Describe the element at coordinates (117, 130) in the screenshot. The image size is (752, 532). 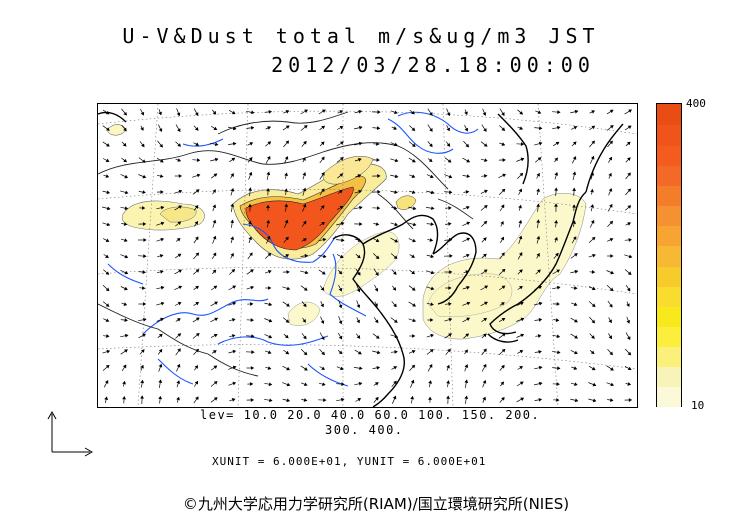
I see `dust-area-nw-spot` at that location.